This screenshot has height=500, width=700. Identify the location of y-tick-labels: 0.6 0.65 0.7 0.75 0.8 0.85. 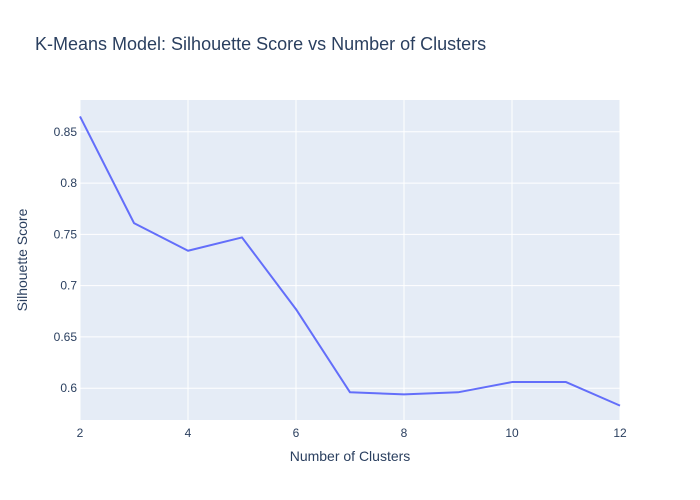
(66, 260).